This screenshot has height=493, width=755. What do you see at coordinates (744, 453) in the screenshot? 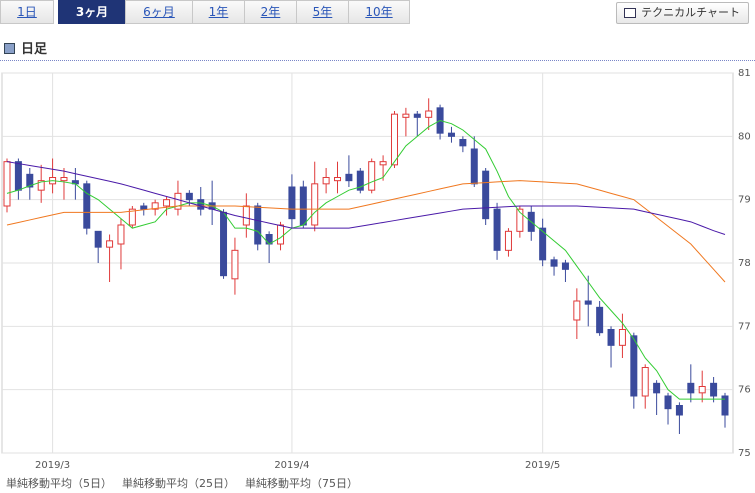
I see `y-tick-label: 75` at bounding box center [744, 453].